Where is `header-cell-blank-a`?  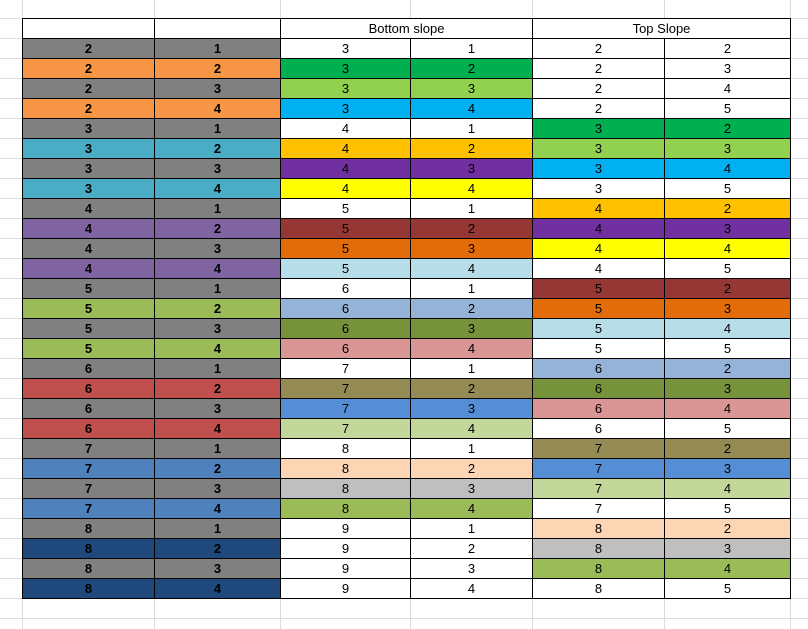
header-cell-blank-a is located at coordinates (88, 28).